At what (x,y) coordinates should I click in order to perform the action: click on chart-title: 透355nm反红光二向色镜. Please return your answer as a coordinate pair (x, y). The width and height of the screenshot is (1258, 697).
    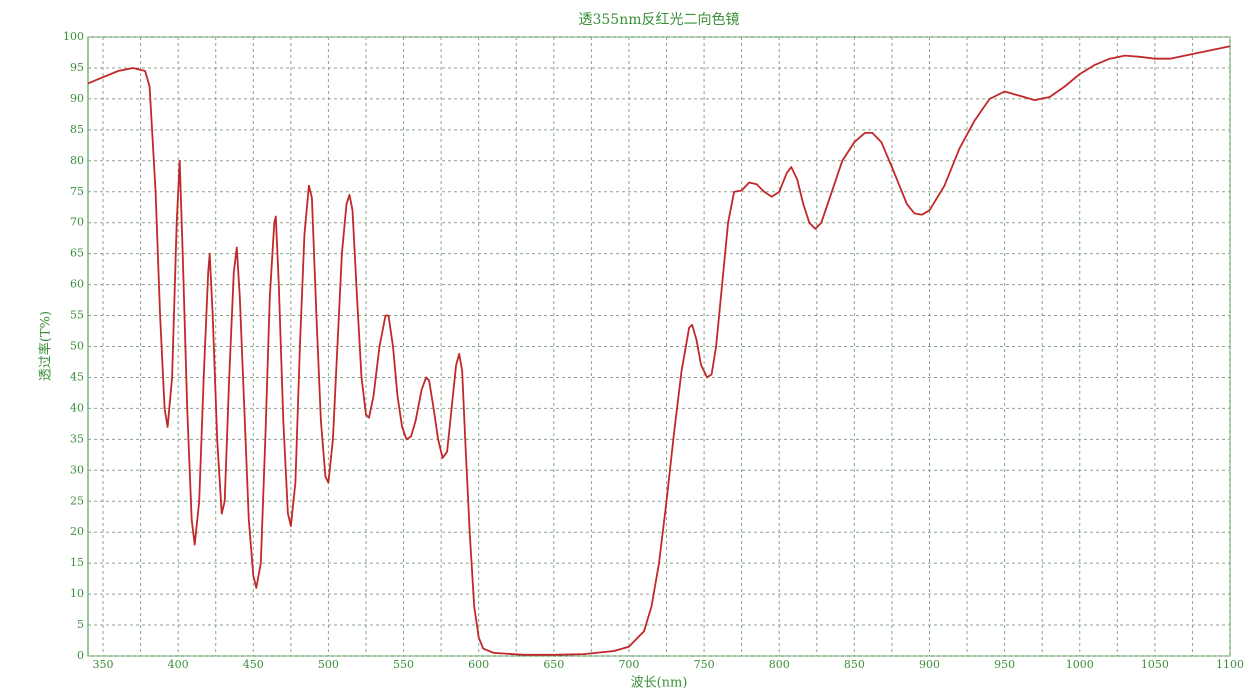
    Looking at the image, I should click on (658, 19).